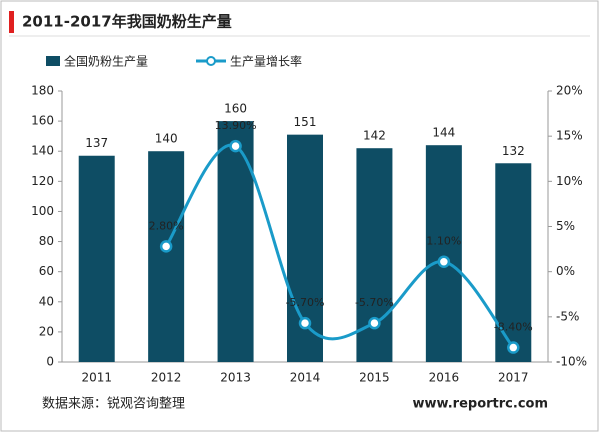 The width and height of the screenshot is (600, 433). Describe the element at coordinates (513, 378) in the screenshot. I see `x-tick-label: 2017` at that location.